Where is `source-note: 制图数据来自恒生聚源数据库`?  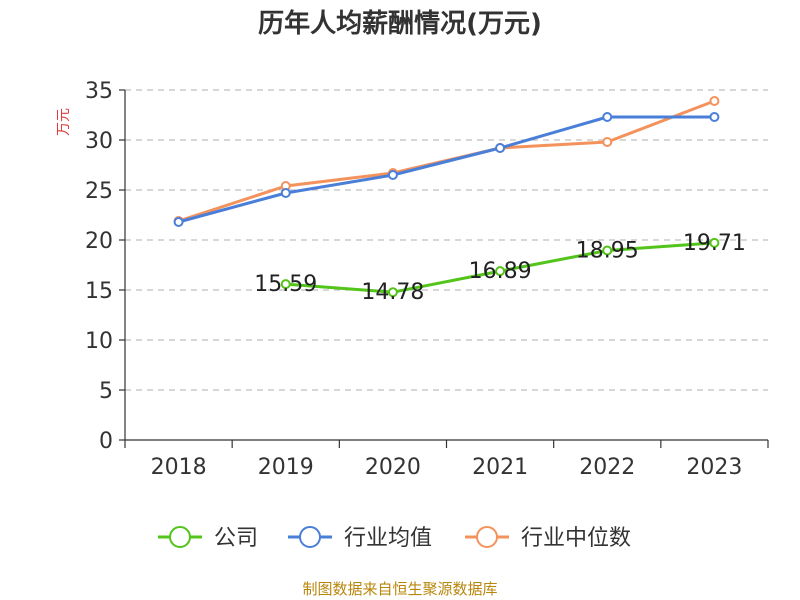 source-note: 制图数据来自恒生聚源数据库 is located at coordinates (399, 589).